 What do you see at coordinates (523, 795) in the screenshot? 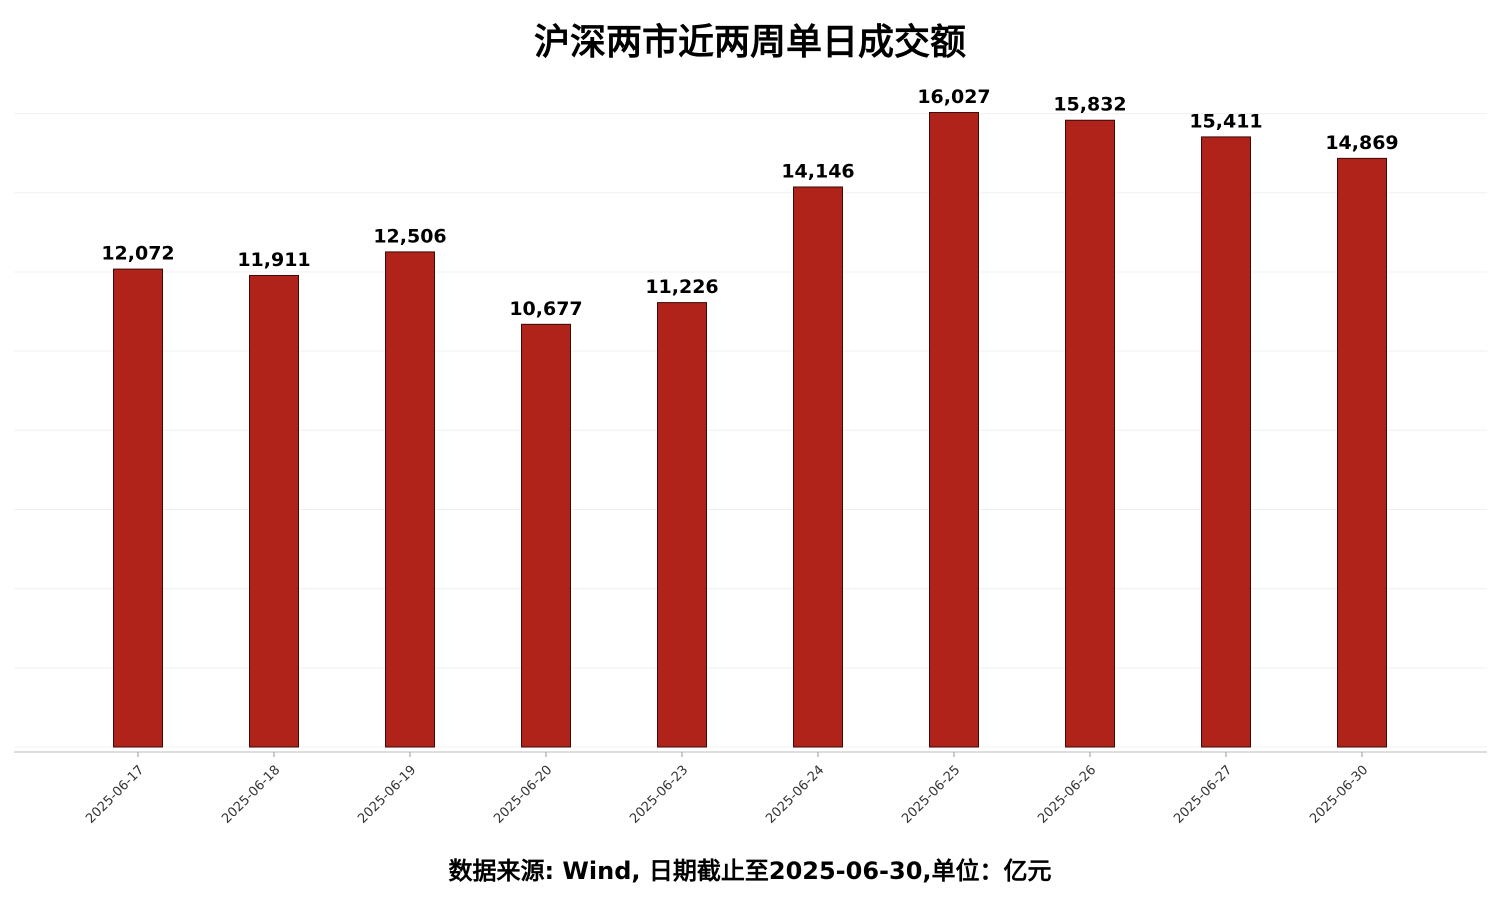
I see `x-tick-label: 2025-06-20` at bounding box center [523, 795].